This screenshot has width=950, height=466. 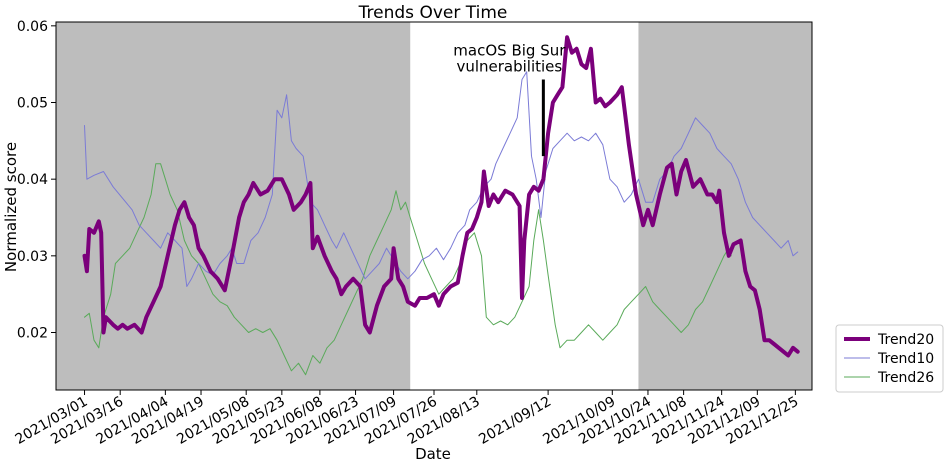 I want to click on legend-label-trend20: Trend20, so click(x=905, y=340).